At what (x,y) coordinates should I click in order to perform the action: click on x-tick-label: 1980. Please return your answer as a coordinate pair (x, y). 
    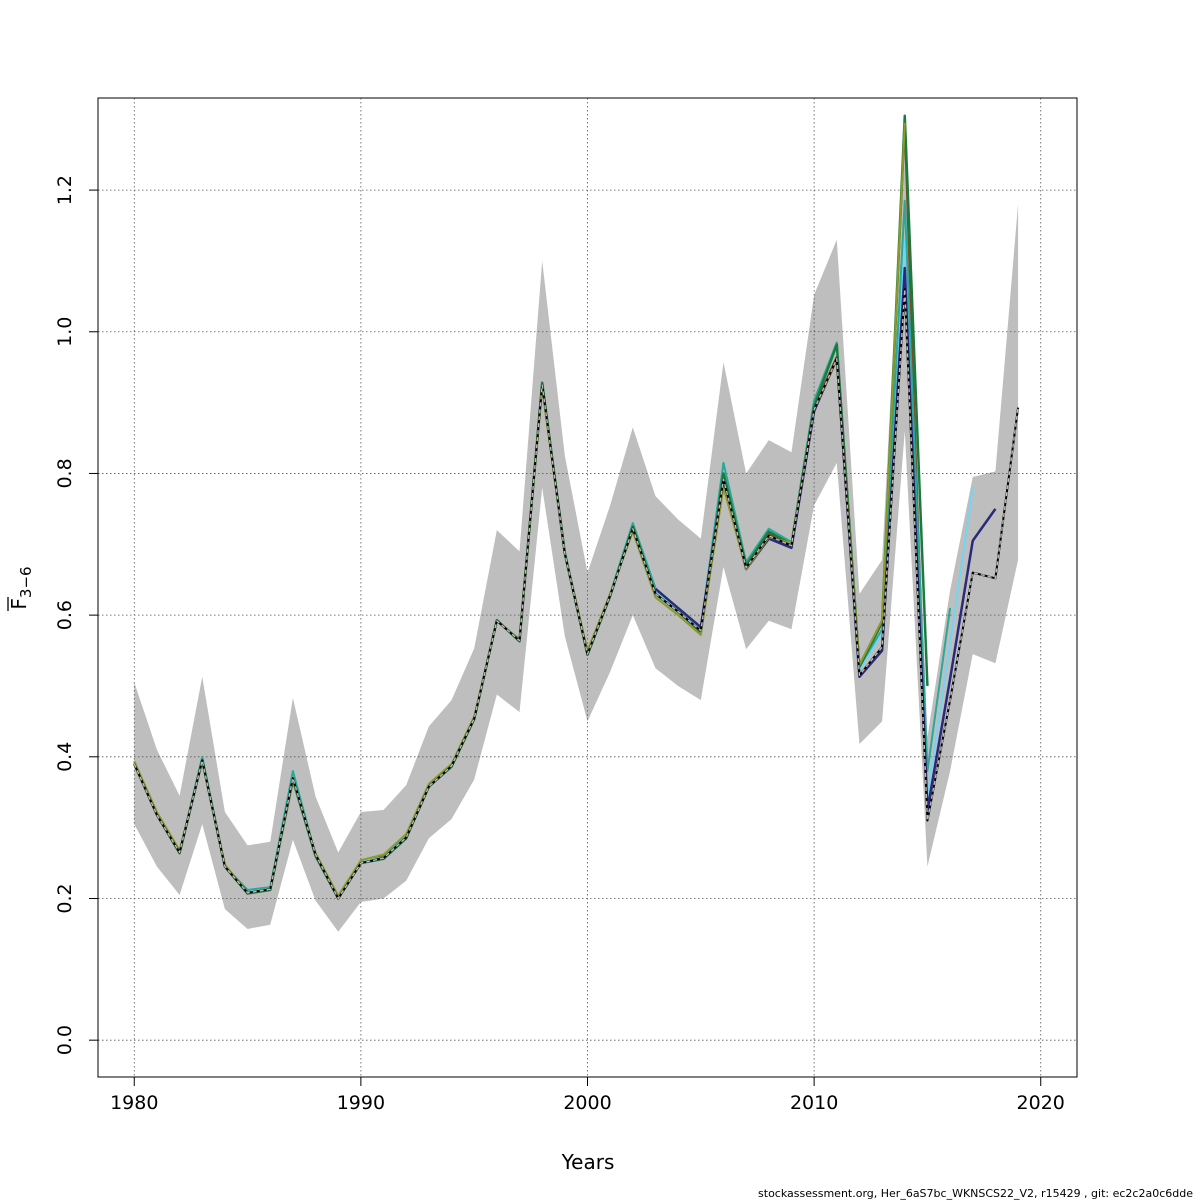
    Looking at the image, I should click on (134, 1103).